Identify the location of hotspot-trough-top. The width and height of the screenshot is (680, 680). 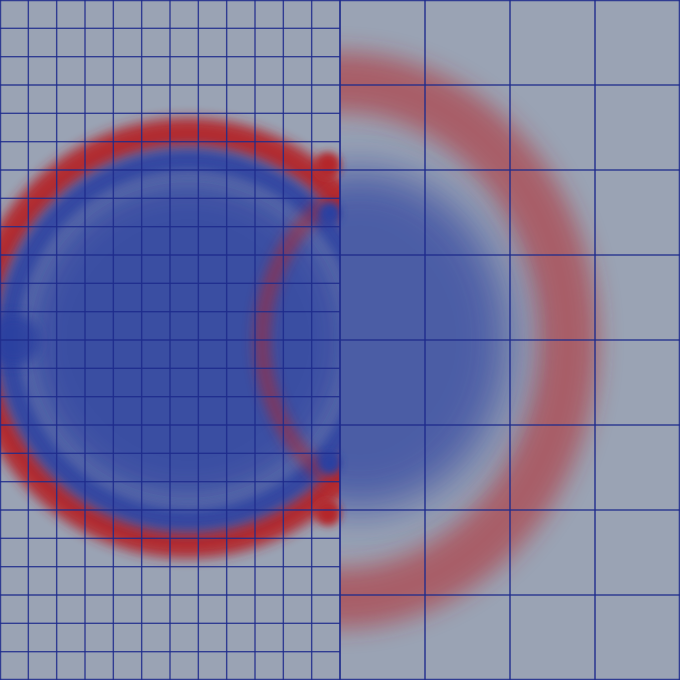
(330, 213).